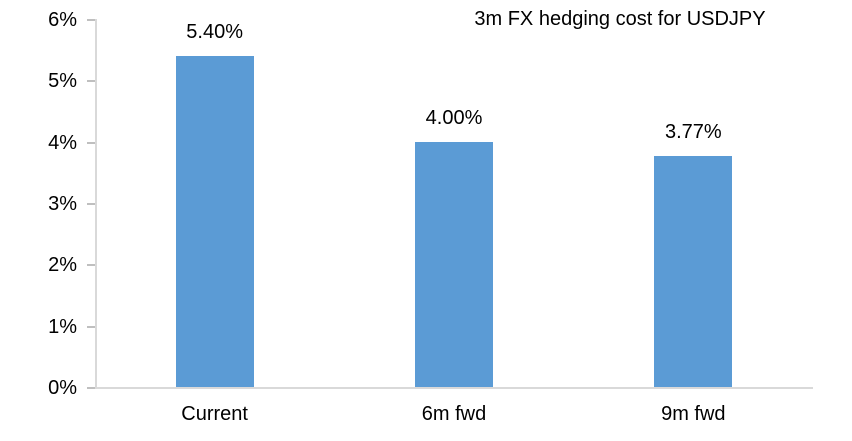 The height and width of the screenshot is (441, 852). What do you see at coordinates (214, 414) in the screenshot?
I see `x-tick-label-current: Current` at bounding box center [214, 414].